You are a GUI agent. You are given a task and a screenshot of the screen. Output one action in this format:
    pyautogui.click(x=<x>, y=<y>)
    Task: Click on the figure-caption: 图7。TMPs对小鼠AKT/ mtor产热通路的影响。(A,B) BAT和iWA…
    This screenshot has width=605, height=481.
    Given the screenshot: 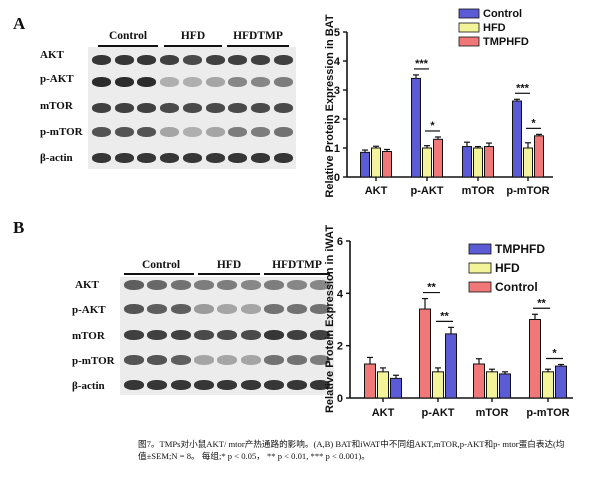 What is the action you would take?
    pyautogui.click(x=368, y=450)
    